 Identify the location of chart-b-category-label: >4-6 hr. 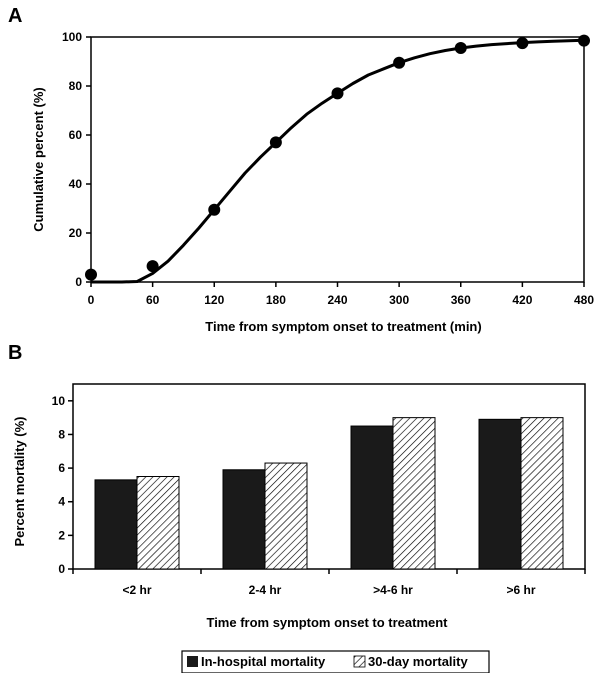
(393, 590).